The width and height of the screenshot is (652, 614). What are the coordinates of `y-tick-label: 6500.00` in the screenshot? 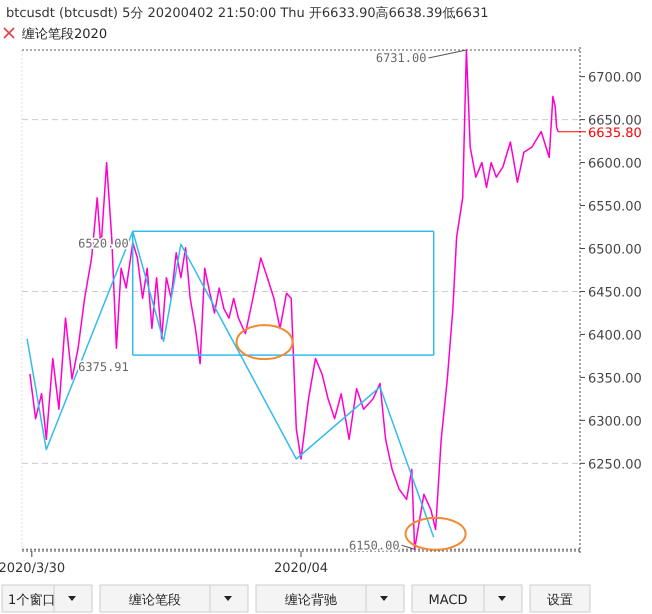 It's located at (615, 250).